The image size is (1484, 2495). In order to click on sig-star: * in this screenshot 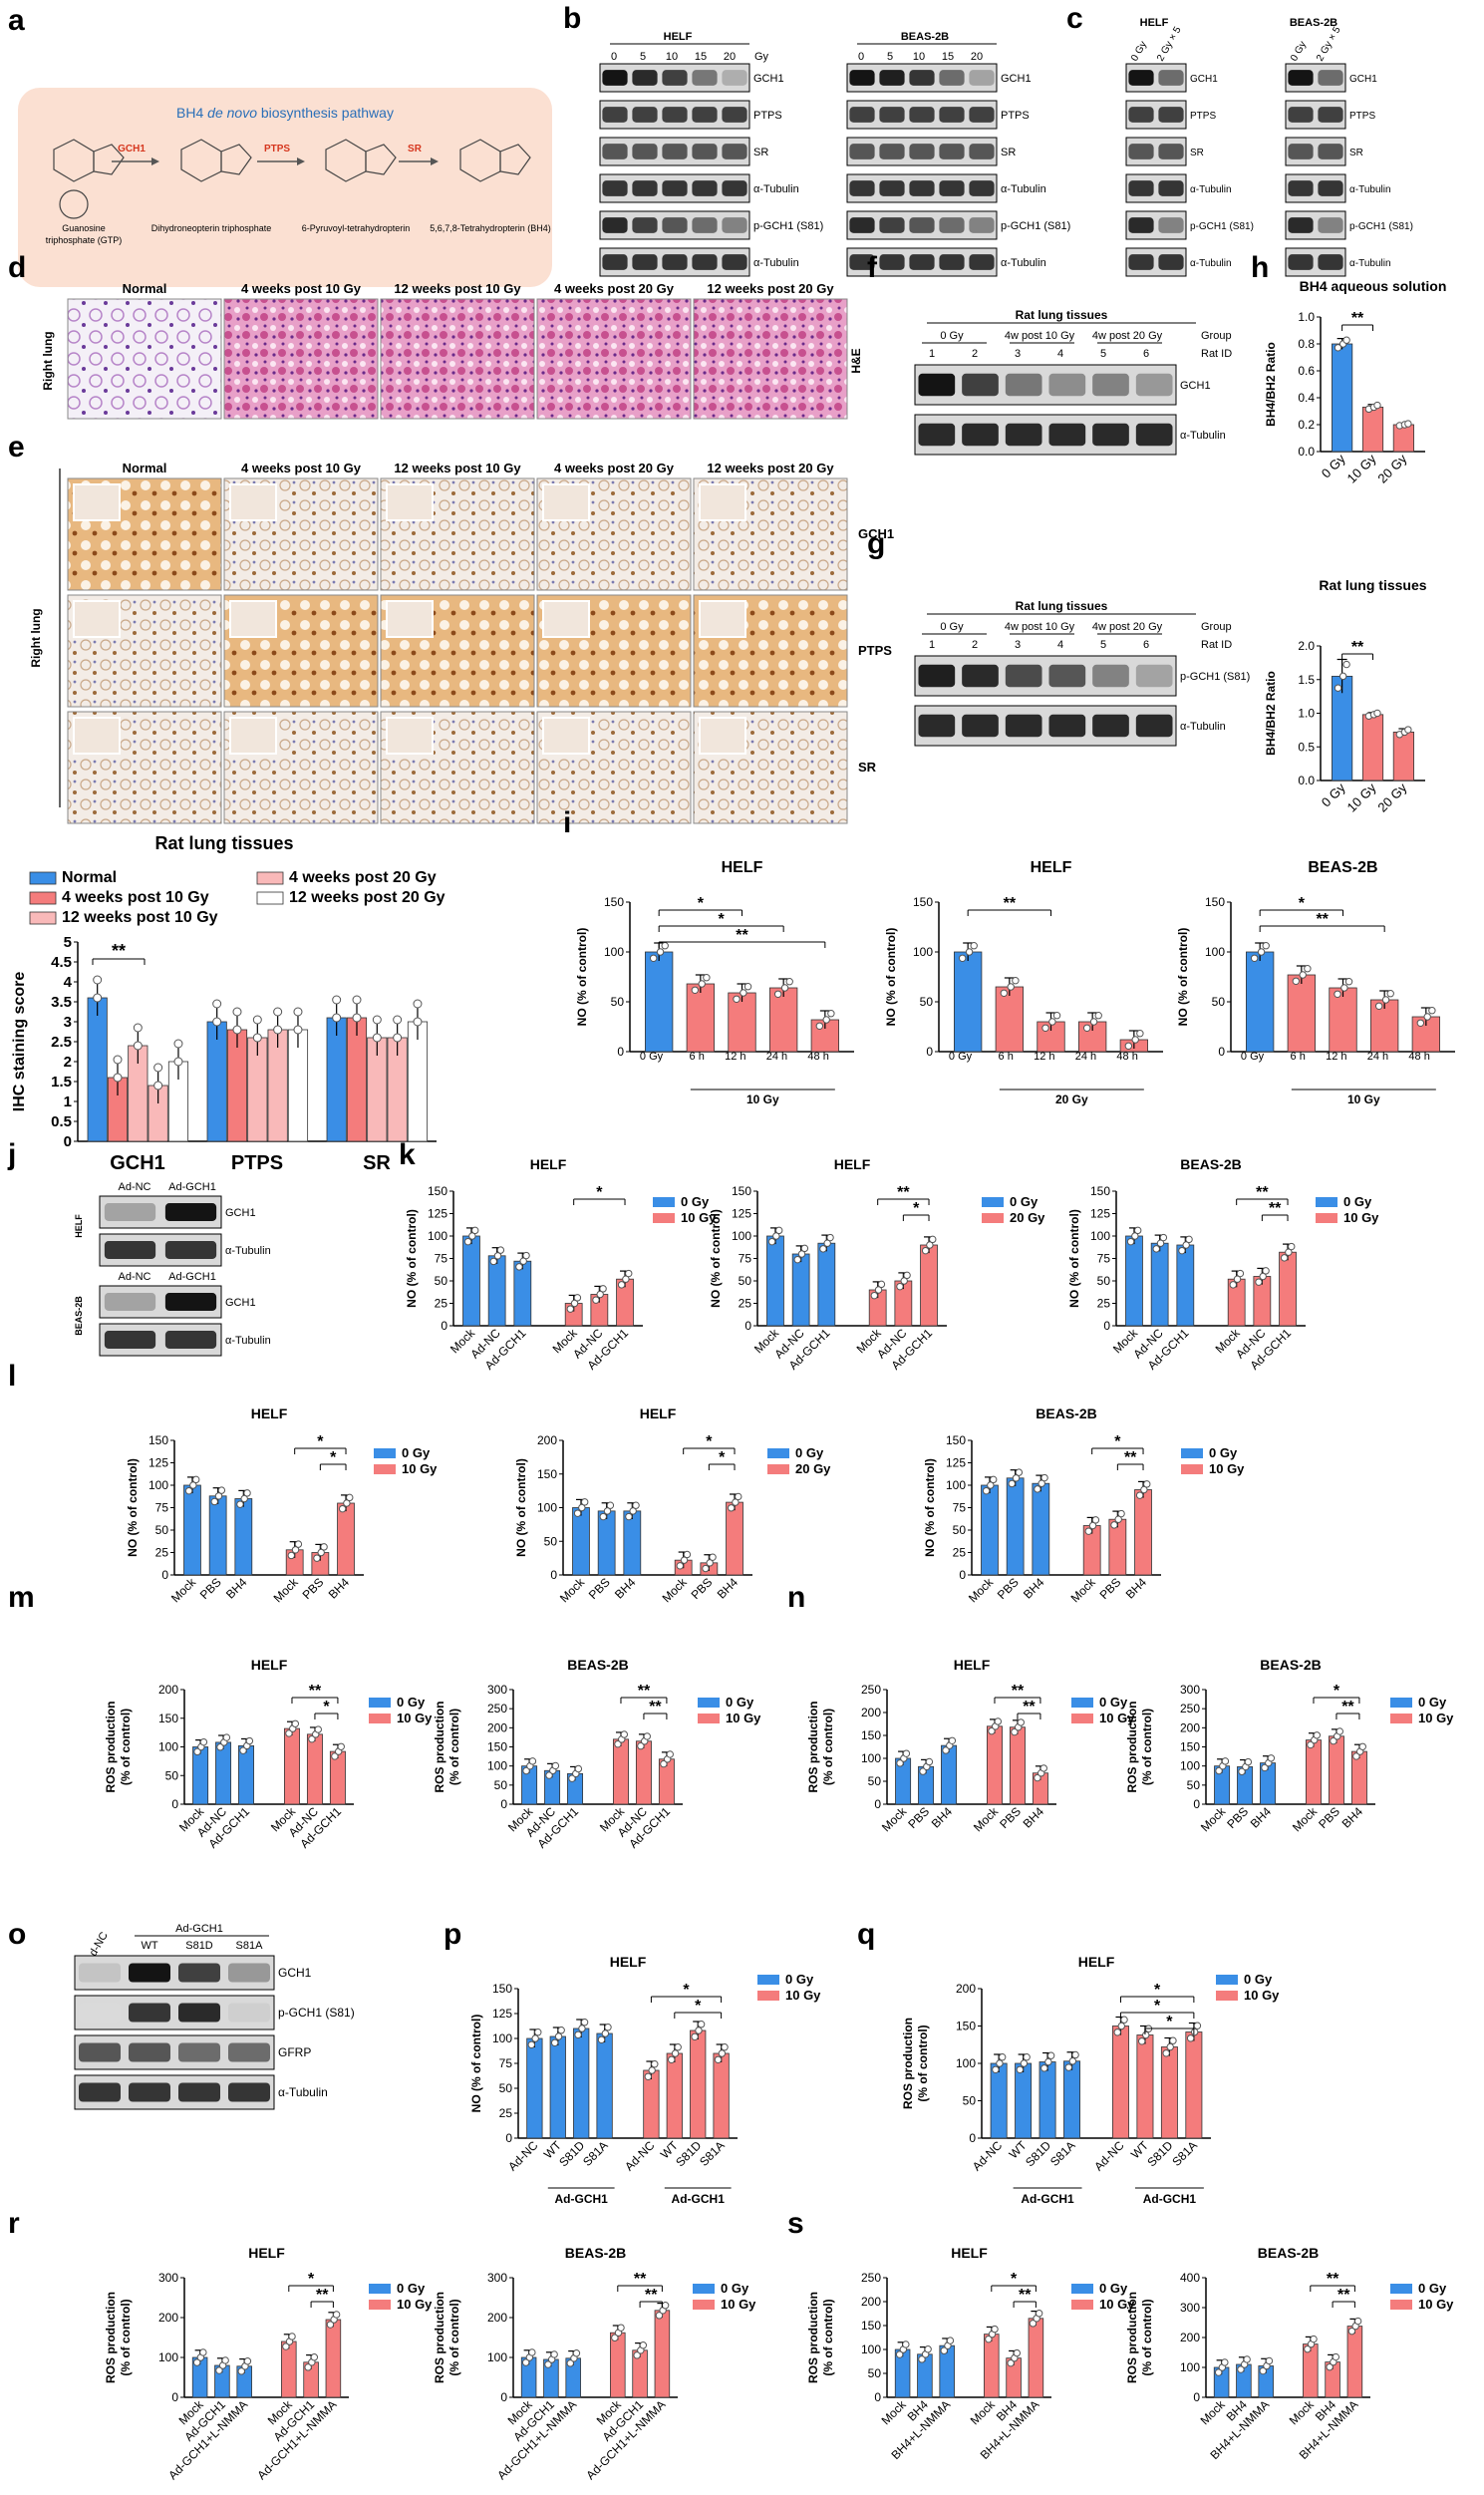, I will do `click(599, 1192)`.